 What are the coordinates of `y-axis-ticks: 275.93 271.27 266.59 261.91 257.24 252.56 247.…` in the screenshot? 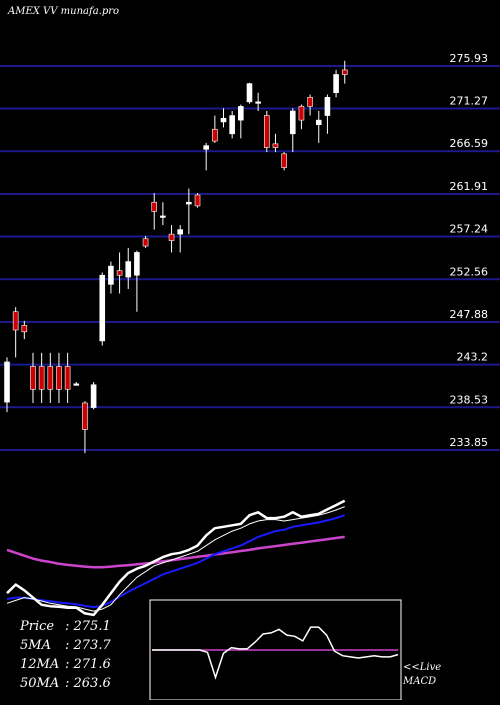 It's located at (469, 250).